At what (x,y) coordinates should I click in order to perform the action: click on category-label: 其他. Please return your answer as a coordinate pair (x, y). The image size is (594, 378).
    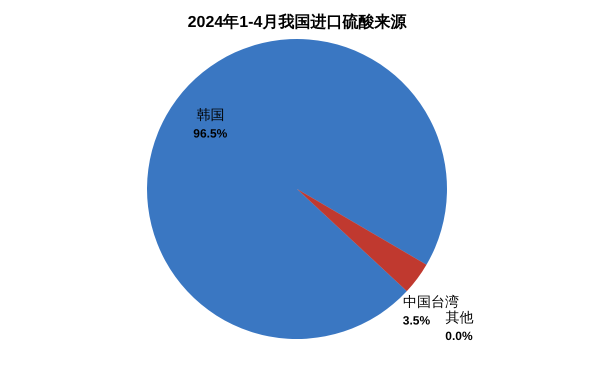
    Looking at the image, I should click on (459, 316).